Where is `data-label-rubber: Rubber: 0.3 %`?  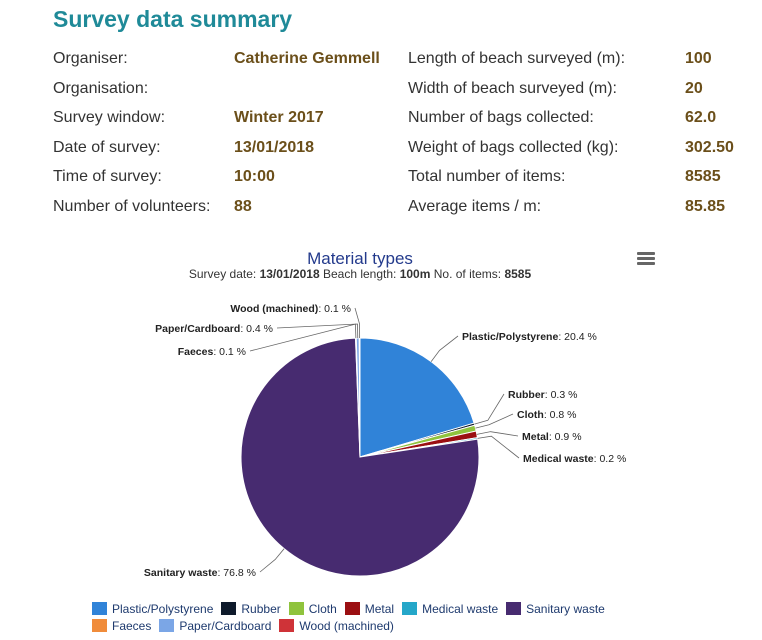 data-label-rubber: Rubber: 0.3 % is located at coordinates (542, 395).